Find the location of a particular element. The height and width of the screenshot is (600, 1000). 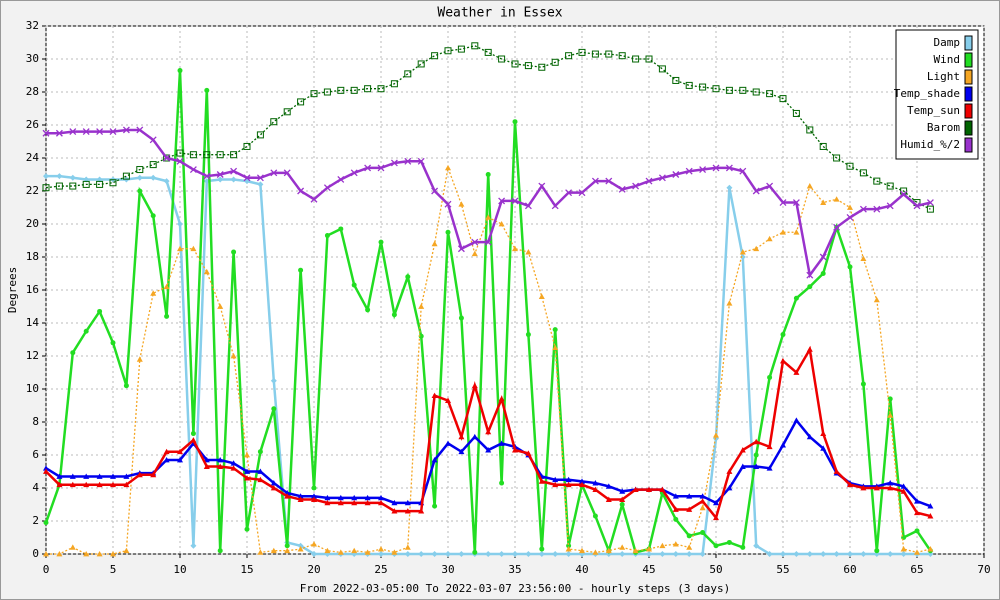

y-tick-label: 10 is located at coordinates (32, 388).